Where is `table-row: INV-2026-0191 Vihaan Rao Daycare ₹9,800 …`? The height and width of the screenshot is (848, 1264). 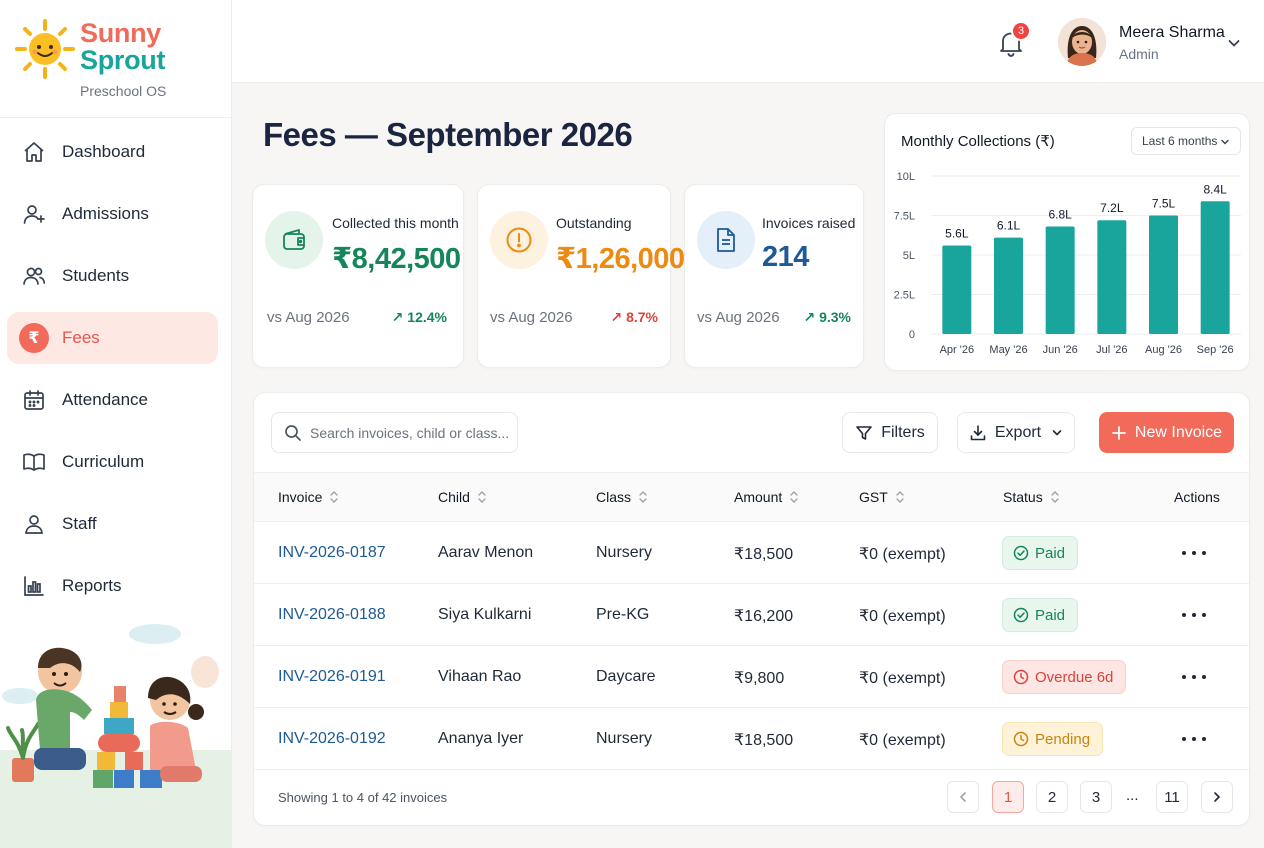
table-row: INV-2026-0191 Vihaan Rao Daycare ₹9,800 … is located at coordinates (751, 677).